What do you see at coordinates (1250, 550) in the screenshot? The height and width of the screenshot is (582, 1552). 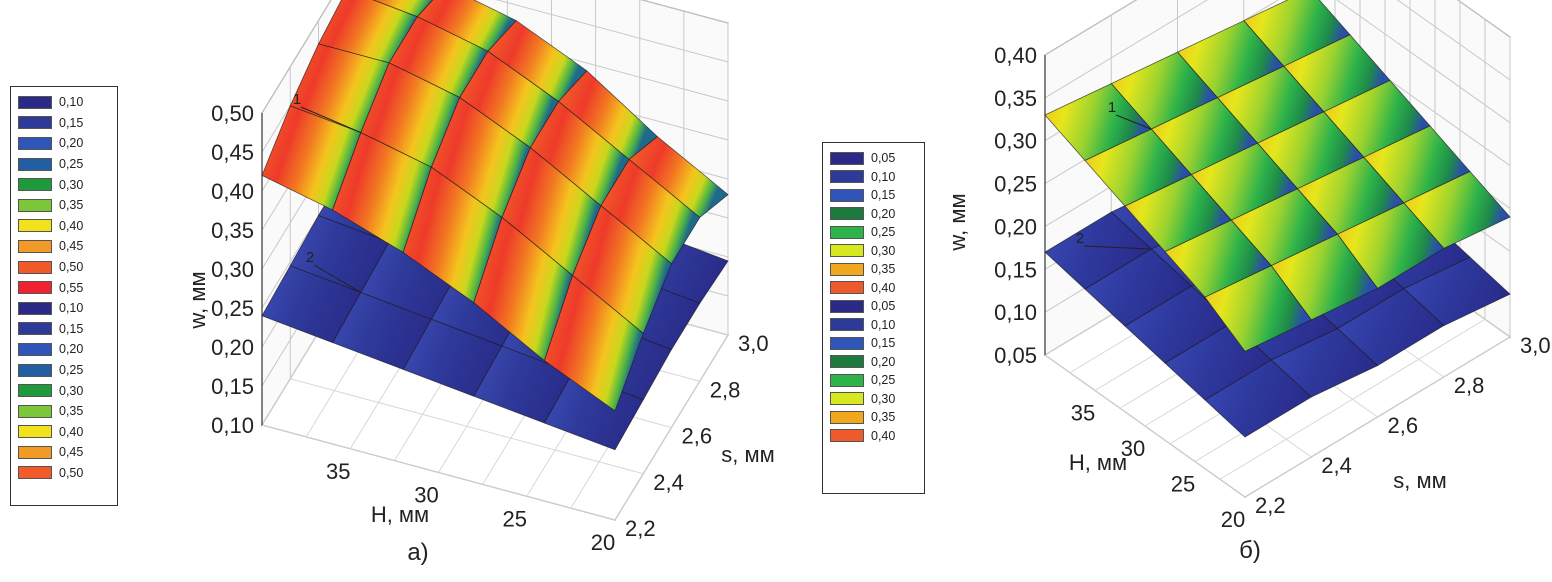 I see `panel-label: б)` at bounding box center [1250, 550].